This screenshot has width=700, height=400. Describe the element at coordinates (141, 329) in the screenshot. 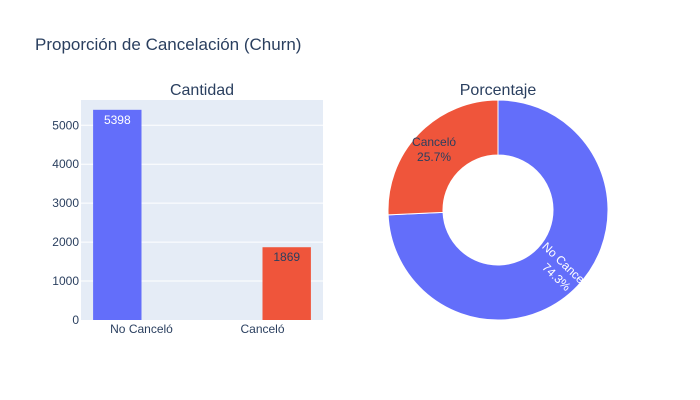

I see `x-tick-label: No Canceló` at that location.